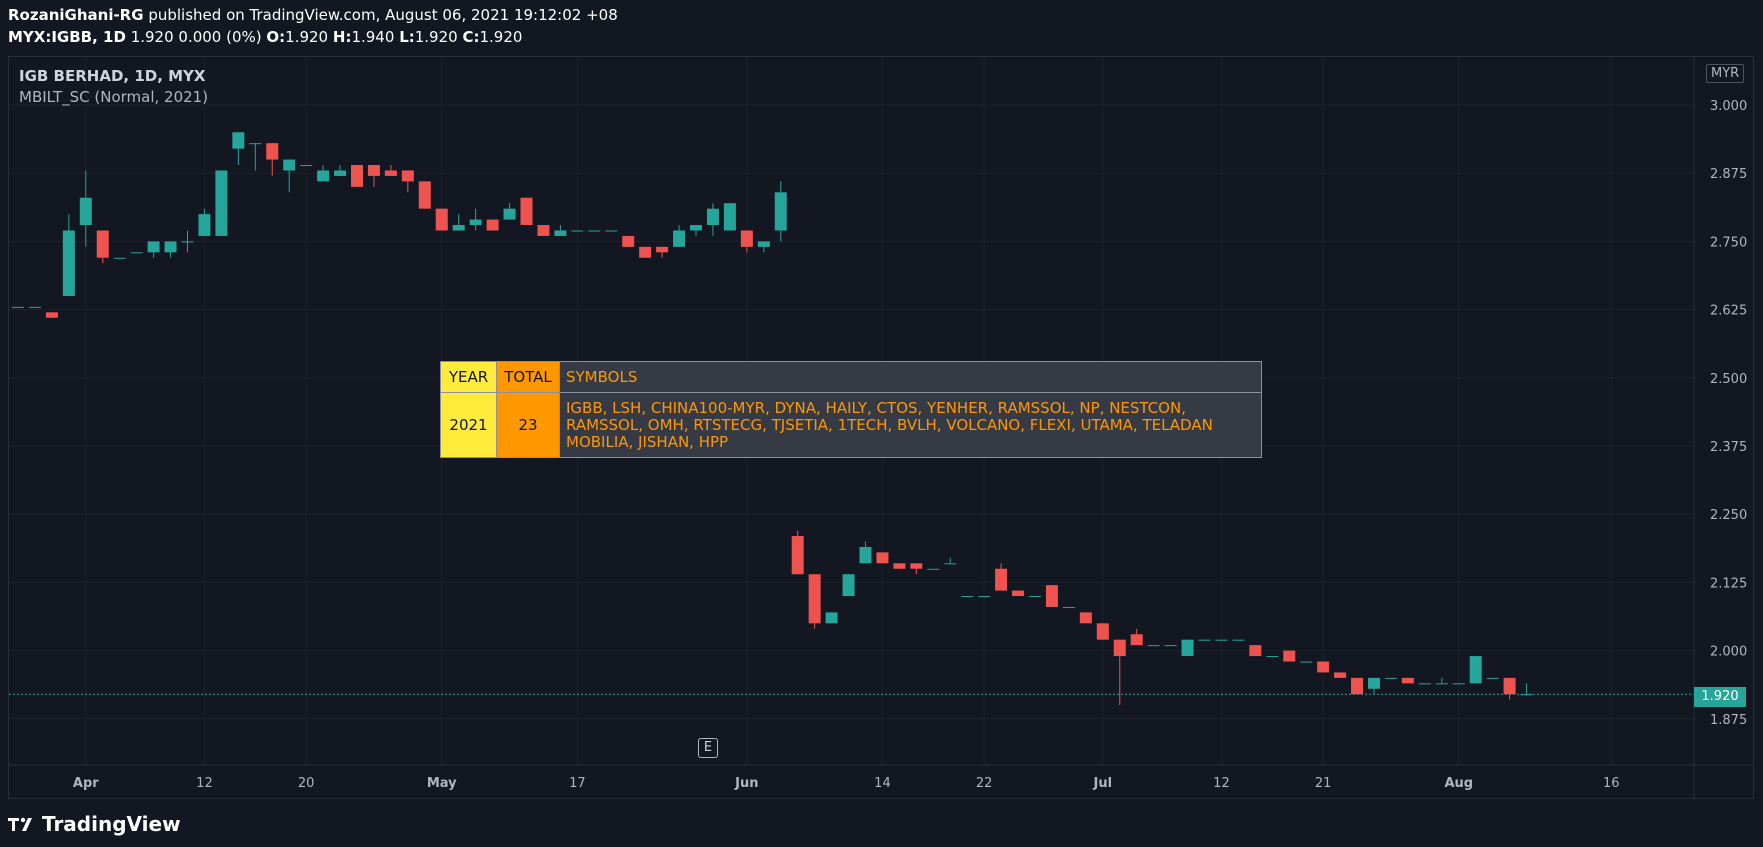 The image size is (1763, 847). What do you see at coordinates (20, 824) in the screenshot?
I see `tradingview-logo-icon` at bounding box center [20, 824].